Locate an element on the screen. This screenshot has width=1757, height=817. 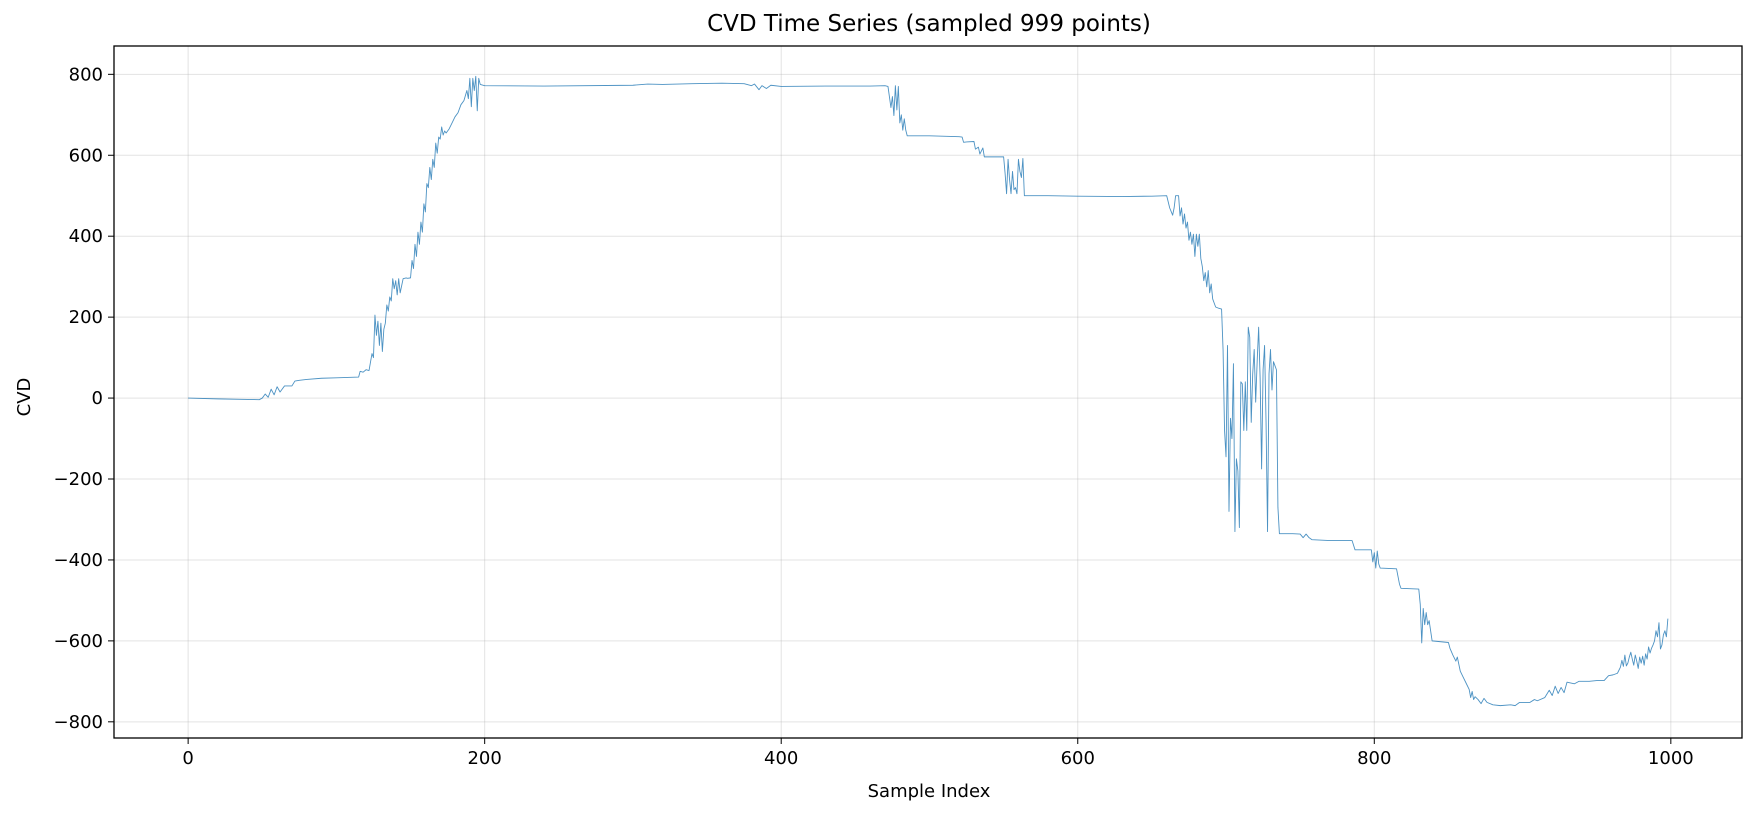
y-axis-label: CVD is located at coordinates (24, 397).